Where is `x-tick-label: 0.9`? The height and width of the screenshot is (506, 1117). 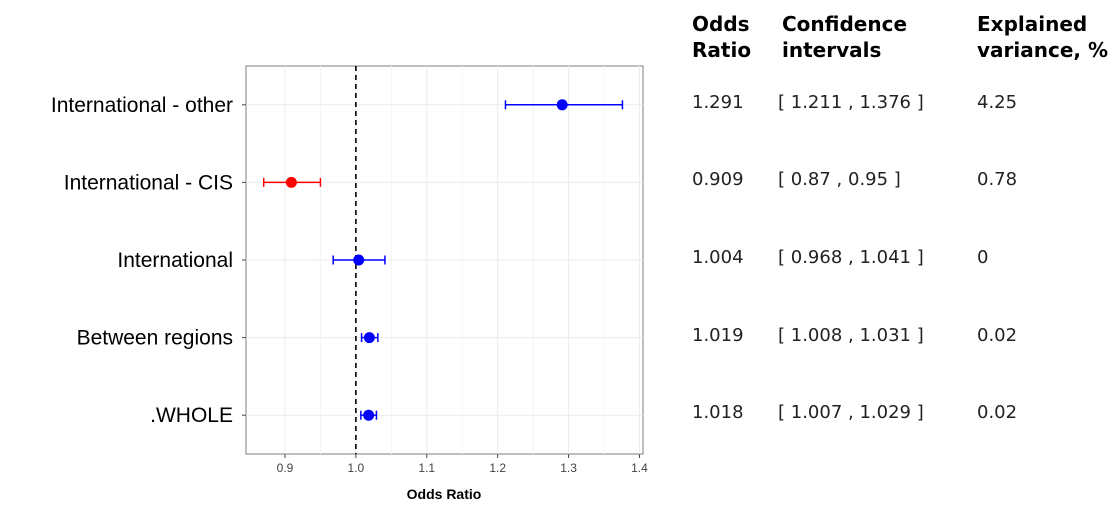 x-tick-label: 0.9 is located at coordinates (285, 468).